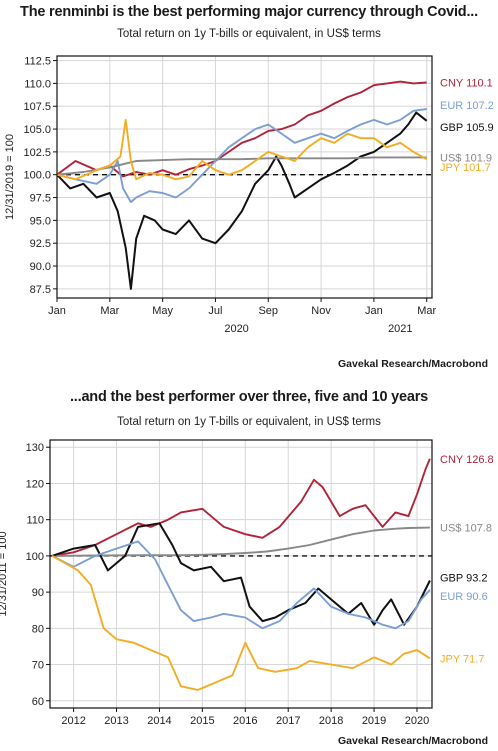 This screenshot has width=498, height=751. What do you see at coordinates (464, 597) in the screenshot?
I see `series-end-label-eur: EUR 90.6` at bounding box center [464, 597].